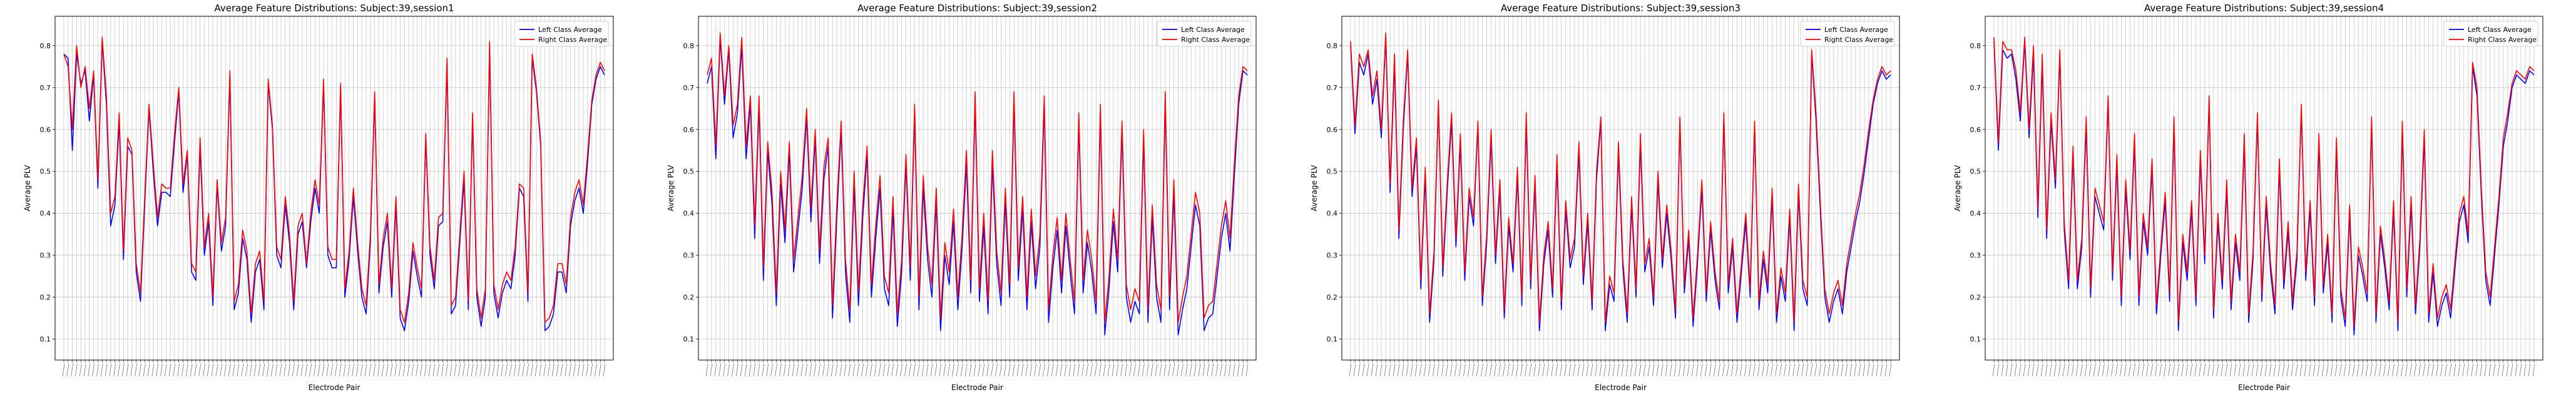  I want to click on y-tick-label: 0.8, so click(45, 46).